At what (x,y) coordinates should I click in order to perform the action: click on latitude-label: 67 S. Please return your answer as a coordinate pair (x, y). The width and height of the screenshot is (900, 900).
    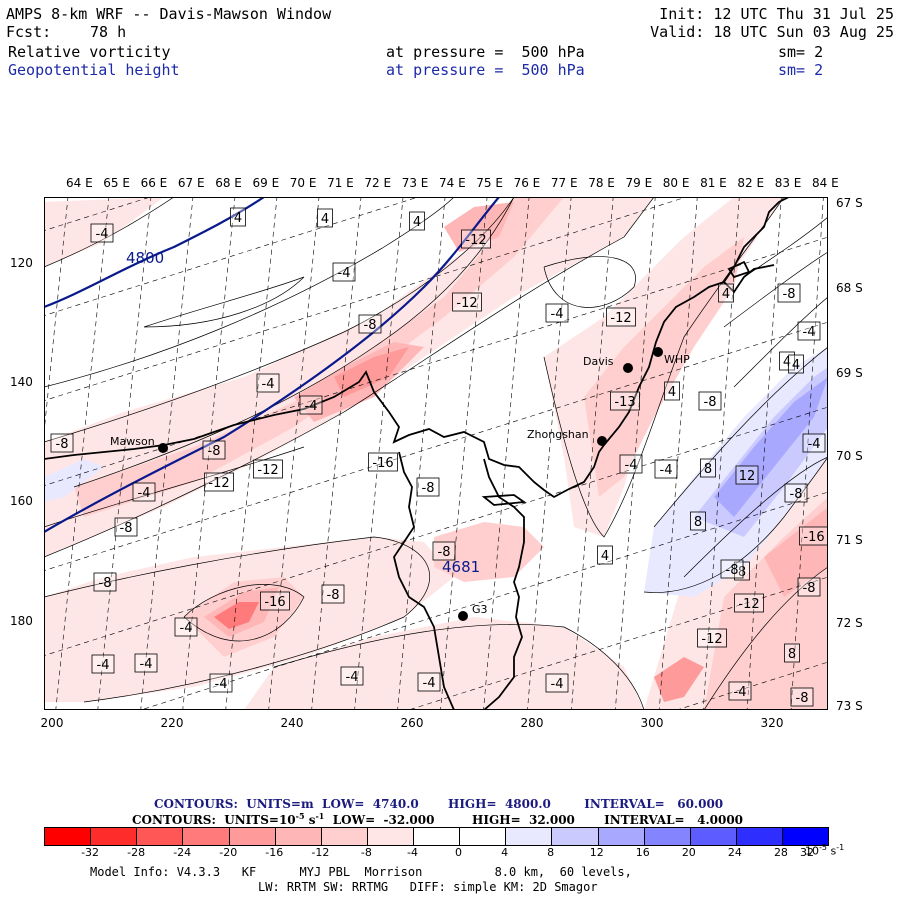
    Looking at the image, I should click on (849, 203).